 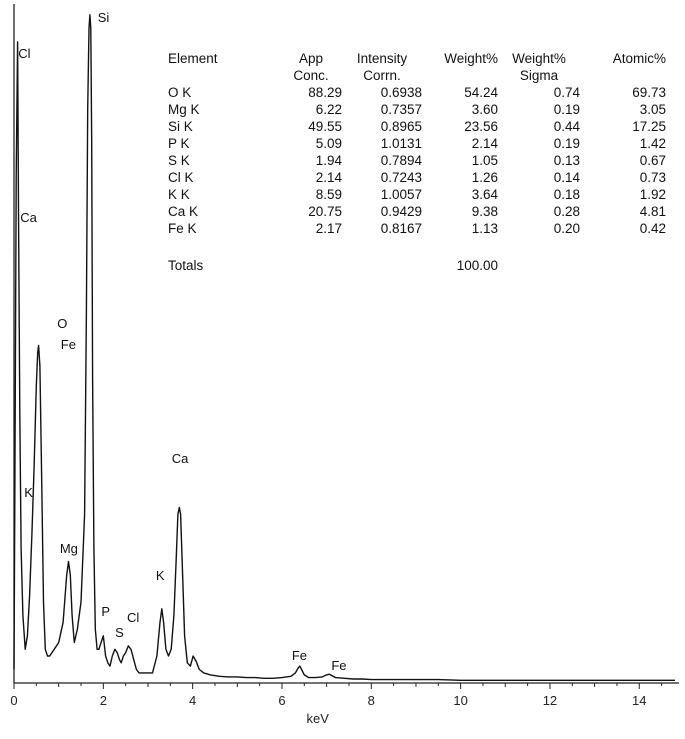 I want to click on table-row: Cl K 2.14 0.7243 1.26 0.14 0.73, so click(x=413, y=177).